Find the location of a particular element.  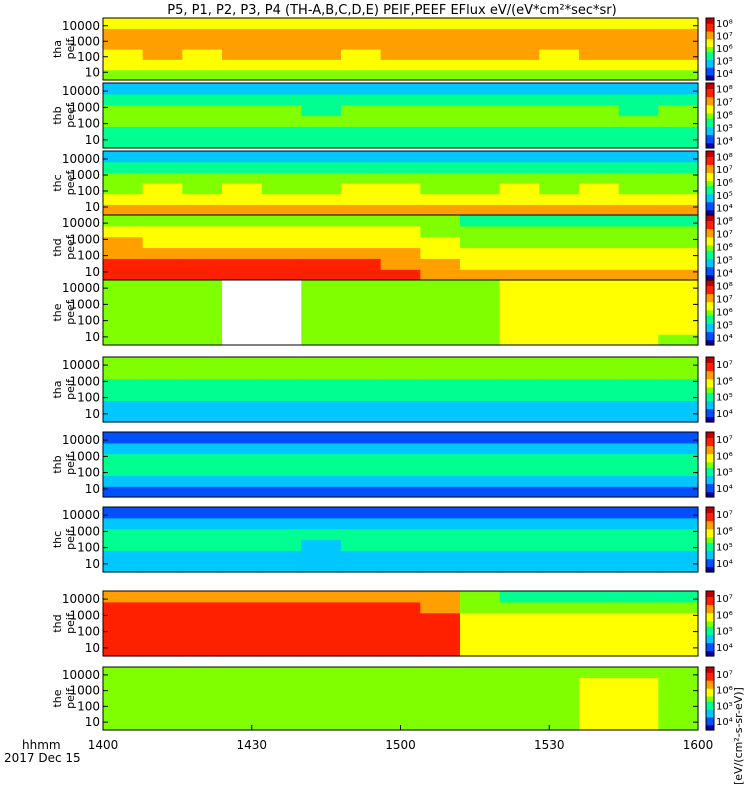

y-tick-label: 100 is located at coordinates (88, 124).